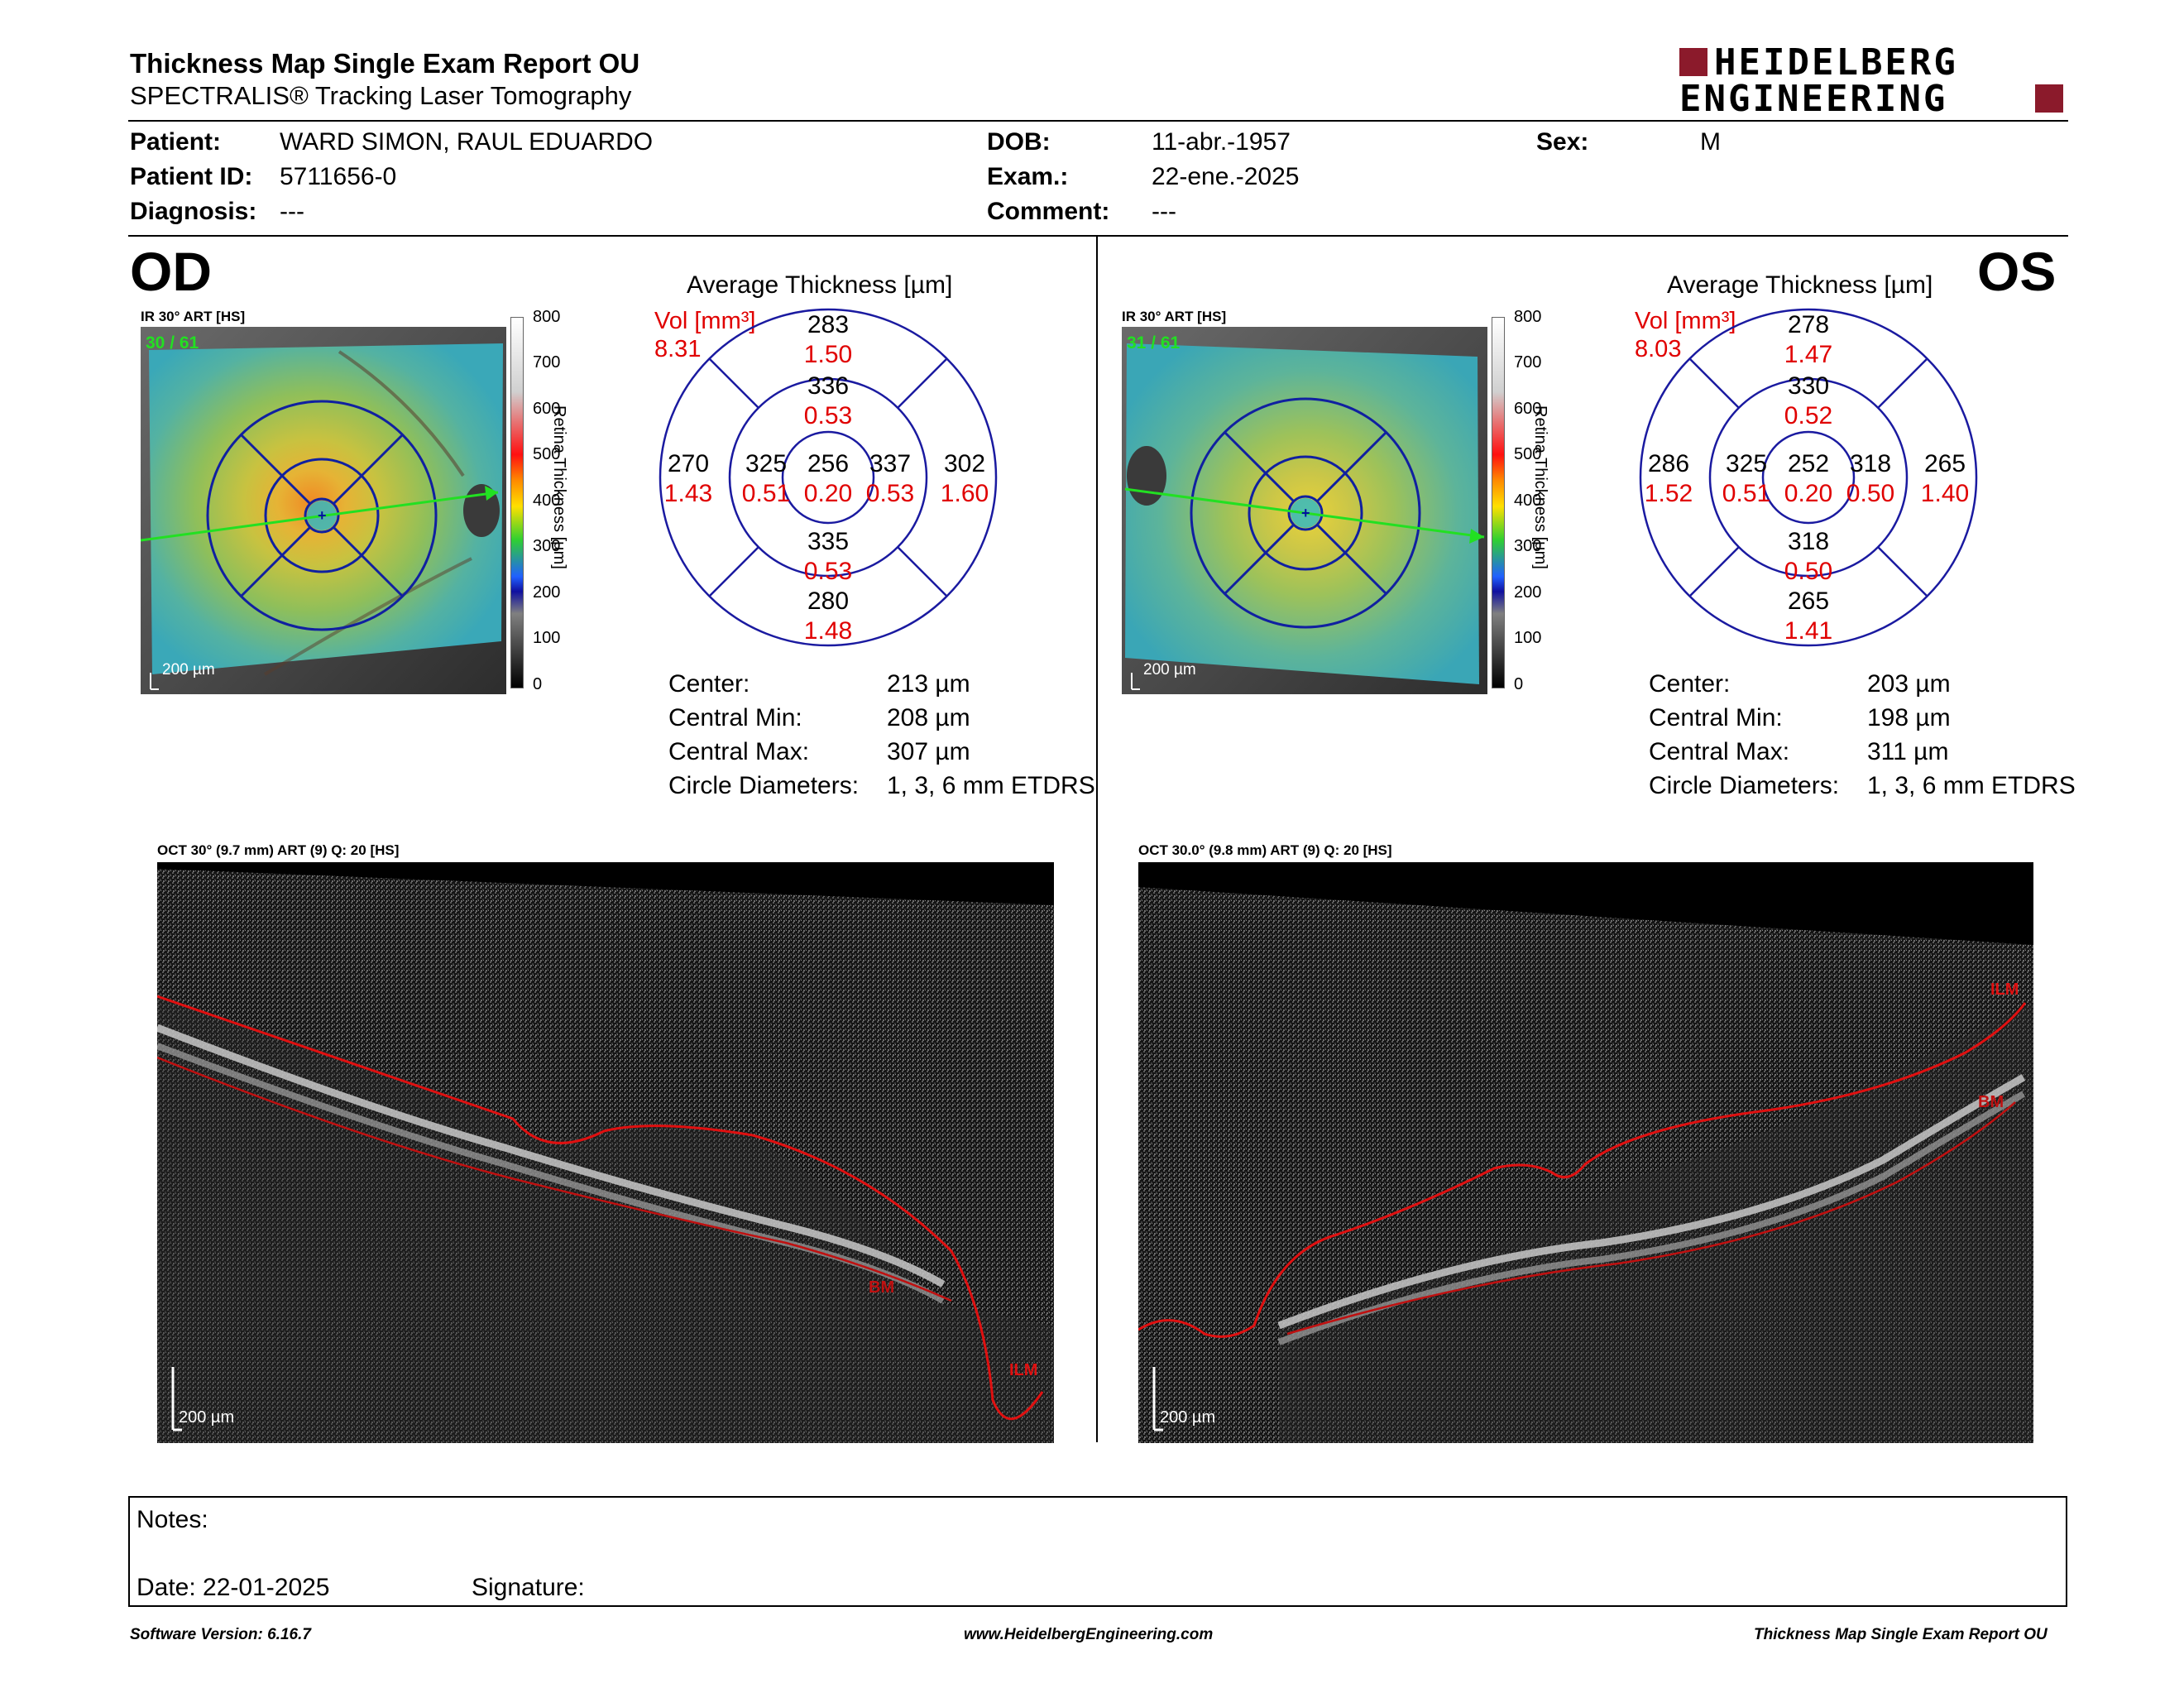  What do you see at coordinates (928, 751) in the screenshot?
I see `od-central-max-value: 307 µm` at bounding box center [928, 751].